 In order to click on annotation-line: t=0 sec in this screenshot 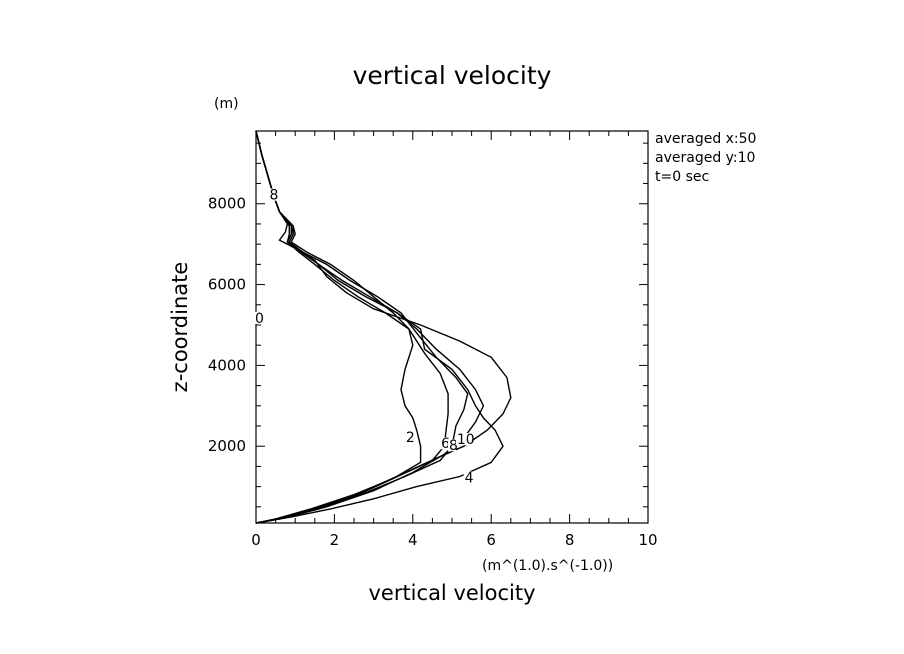, I will do `click(682, 177)`.